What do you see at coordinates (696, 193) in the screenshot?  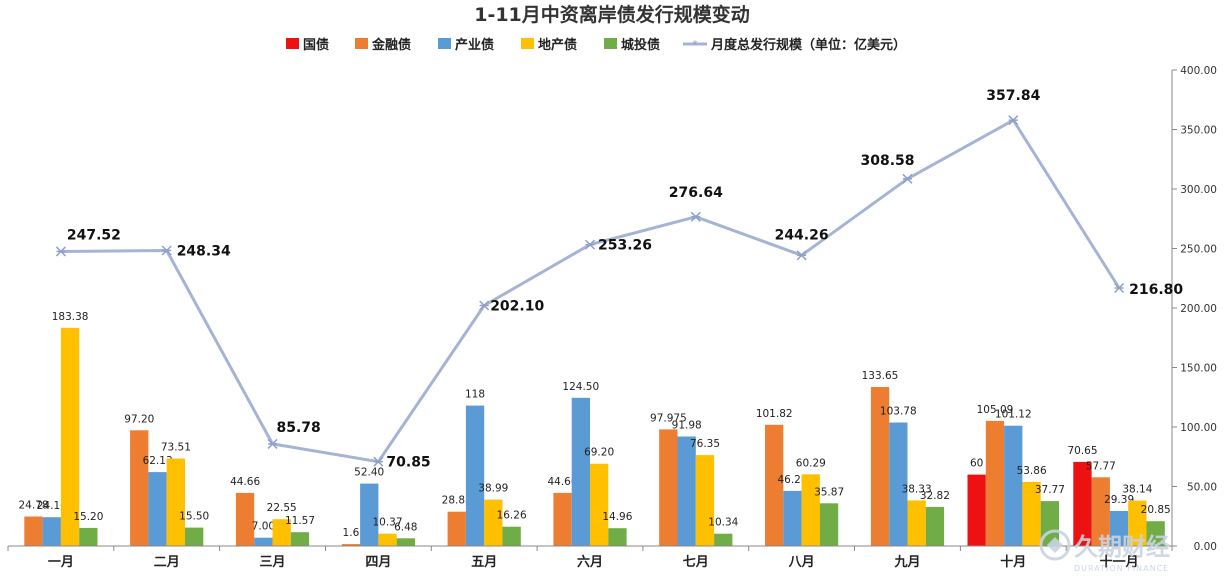 I see `line-data-label: 276.64` at bounding box center [696, 193].